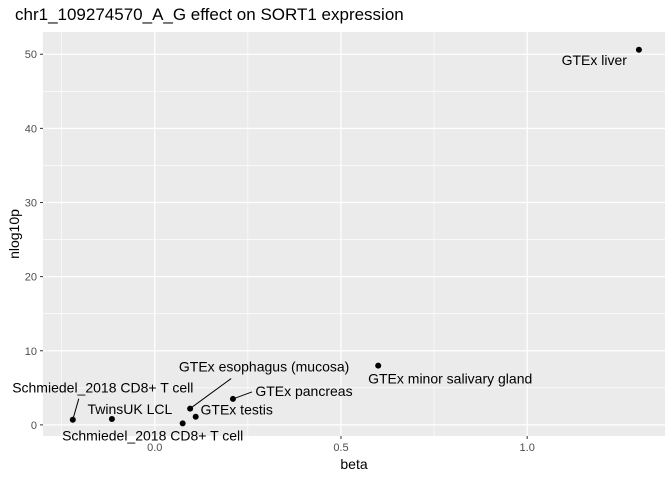 The image size is (672, 480). What do you see at coordinates (34, 426) in the screenshot?
I see `y-tick-label: 0` at bounding box center [34, 426].